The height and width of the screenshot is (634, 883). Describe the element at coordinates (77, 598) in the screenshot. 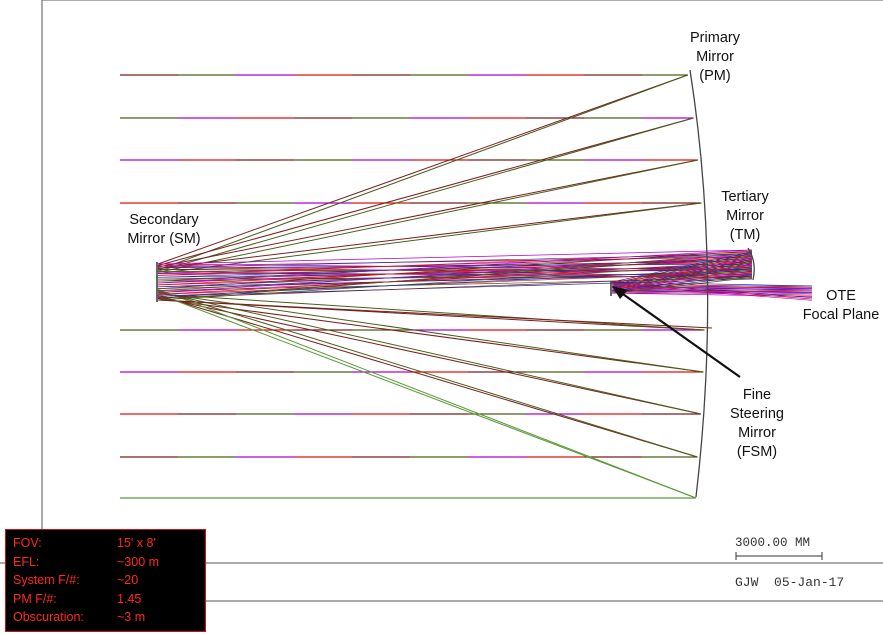

I see `spec-row-pm-f: PM F/#: 1.45` at that location.